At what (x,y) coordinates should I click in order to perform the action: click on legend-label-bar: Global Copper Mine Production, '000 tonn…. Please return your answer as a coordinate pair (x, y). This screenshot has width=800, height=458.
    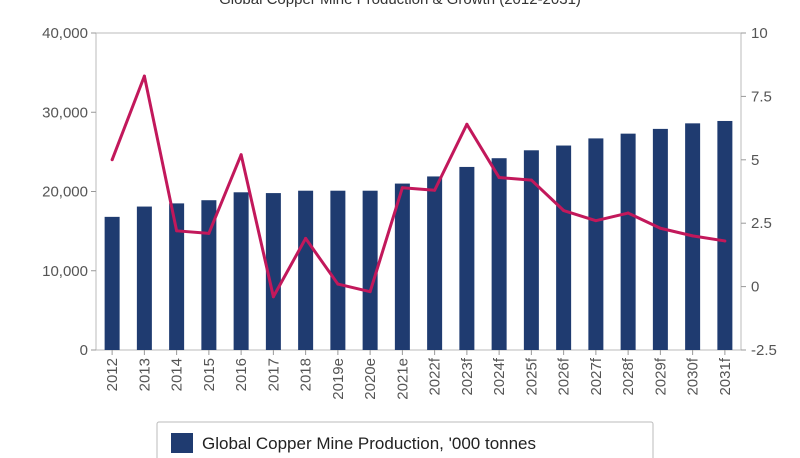
    Looking at the image, I should click on (369, 443).